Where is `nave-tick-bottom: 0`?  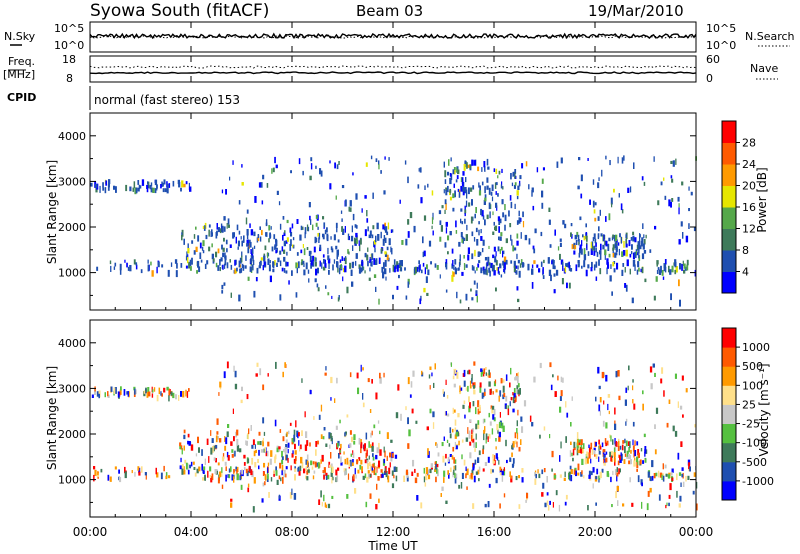 nave-tick-bottom: 0 is located at coordinates (709, 78).